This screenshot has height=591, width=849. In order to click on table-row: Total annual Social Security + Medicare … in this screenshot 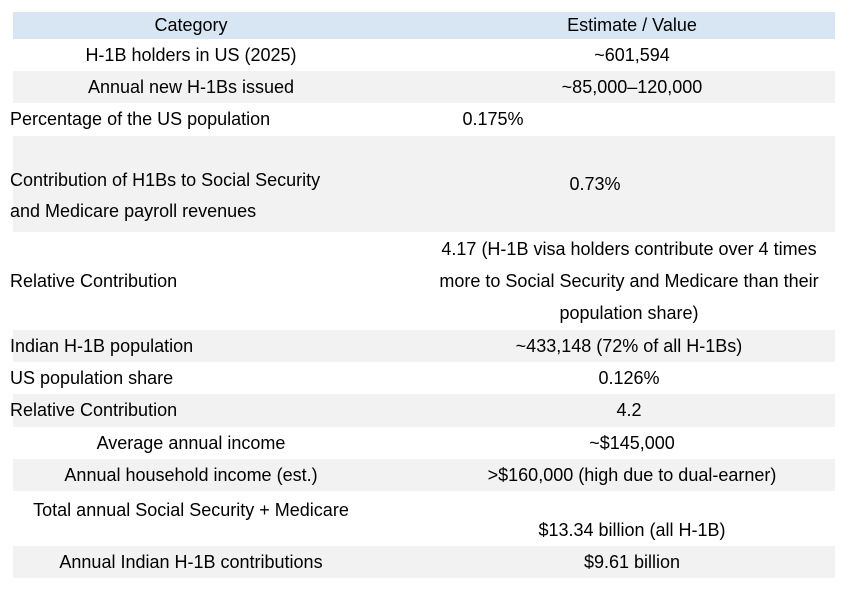, I will do `click(424, 518)`.